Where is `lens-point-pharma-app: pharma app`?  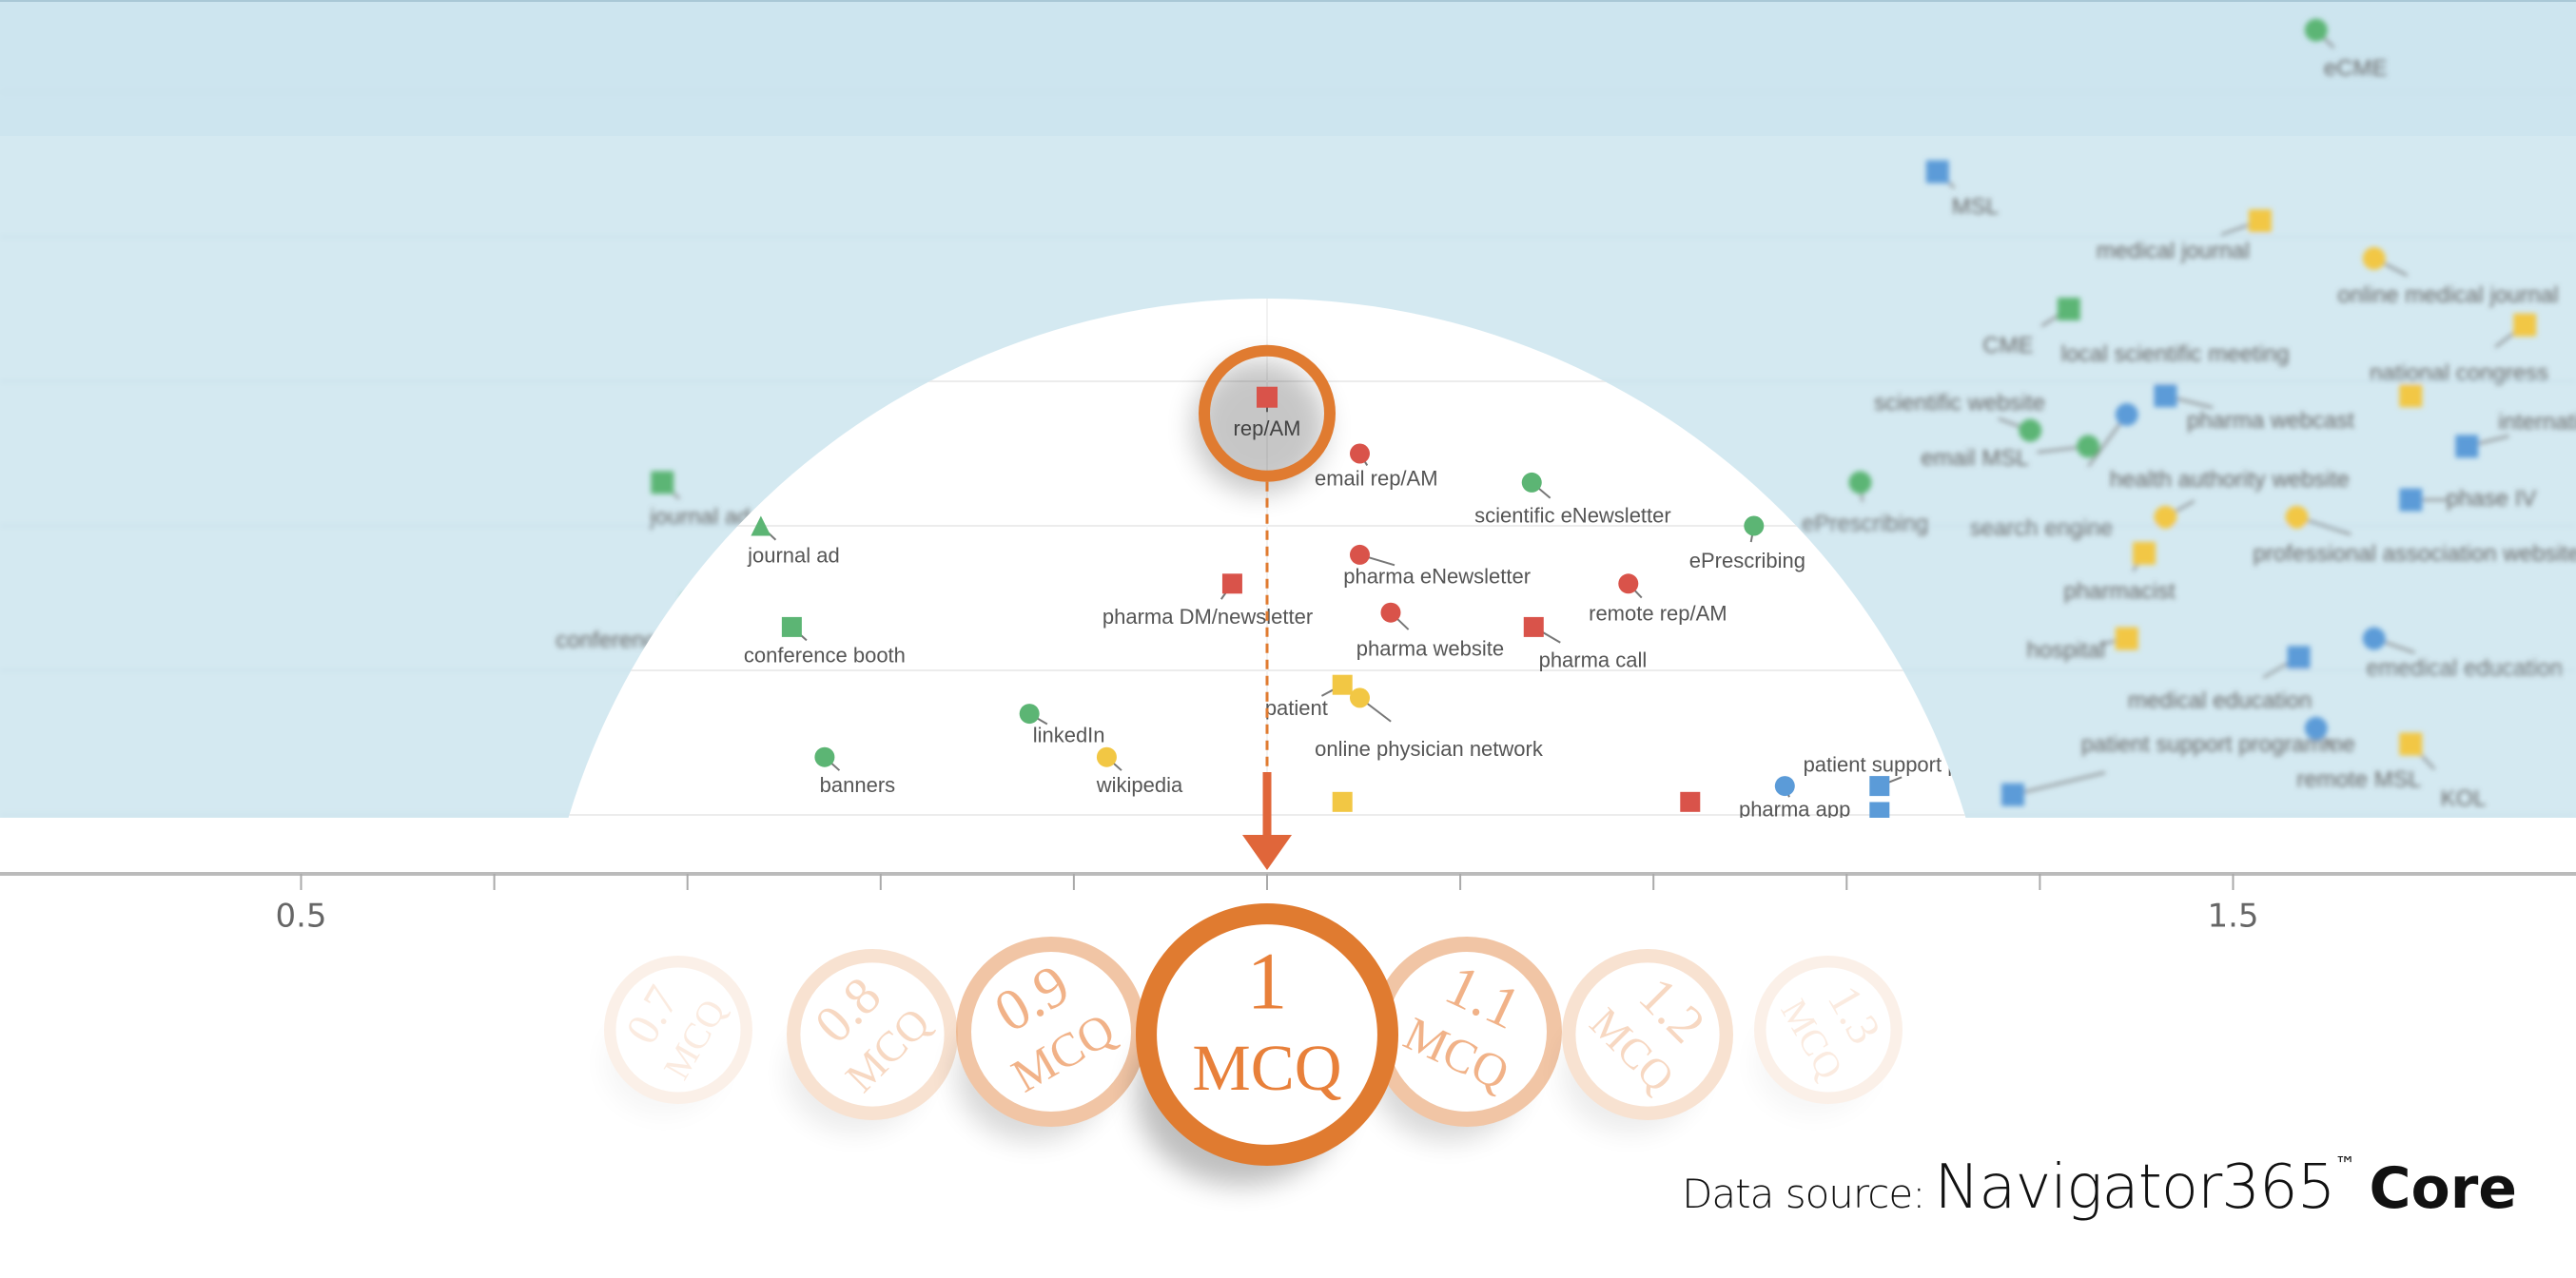
lens-point-pharma-app: pharma app is located at coordinates (1795, 798).